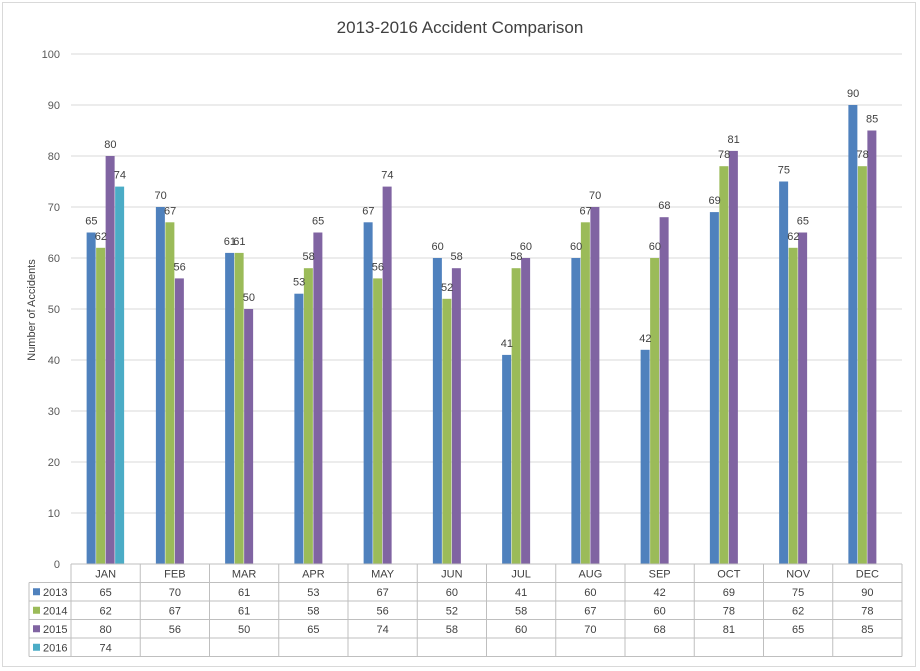 Image resolution: width=920 pixels, height=671 pixels. I want to click on table-cell: 78, so click(867, 611).